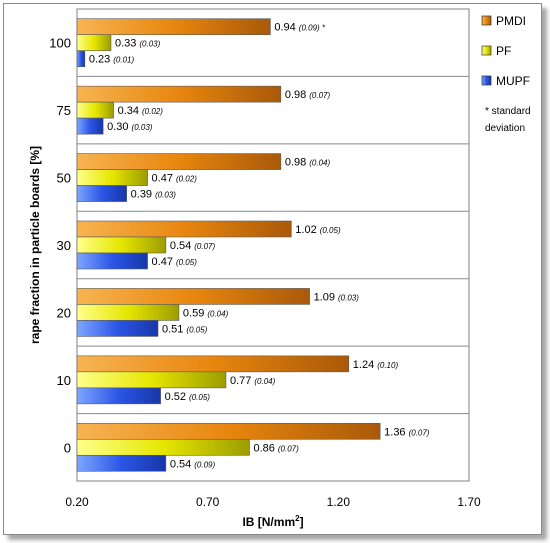 This screenshot has height=543, width=550. I want to click on y-axis-title: rape fraction in particle boards [%], so click(35, 245).